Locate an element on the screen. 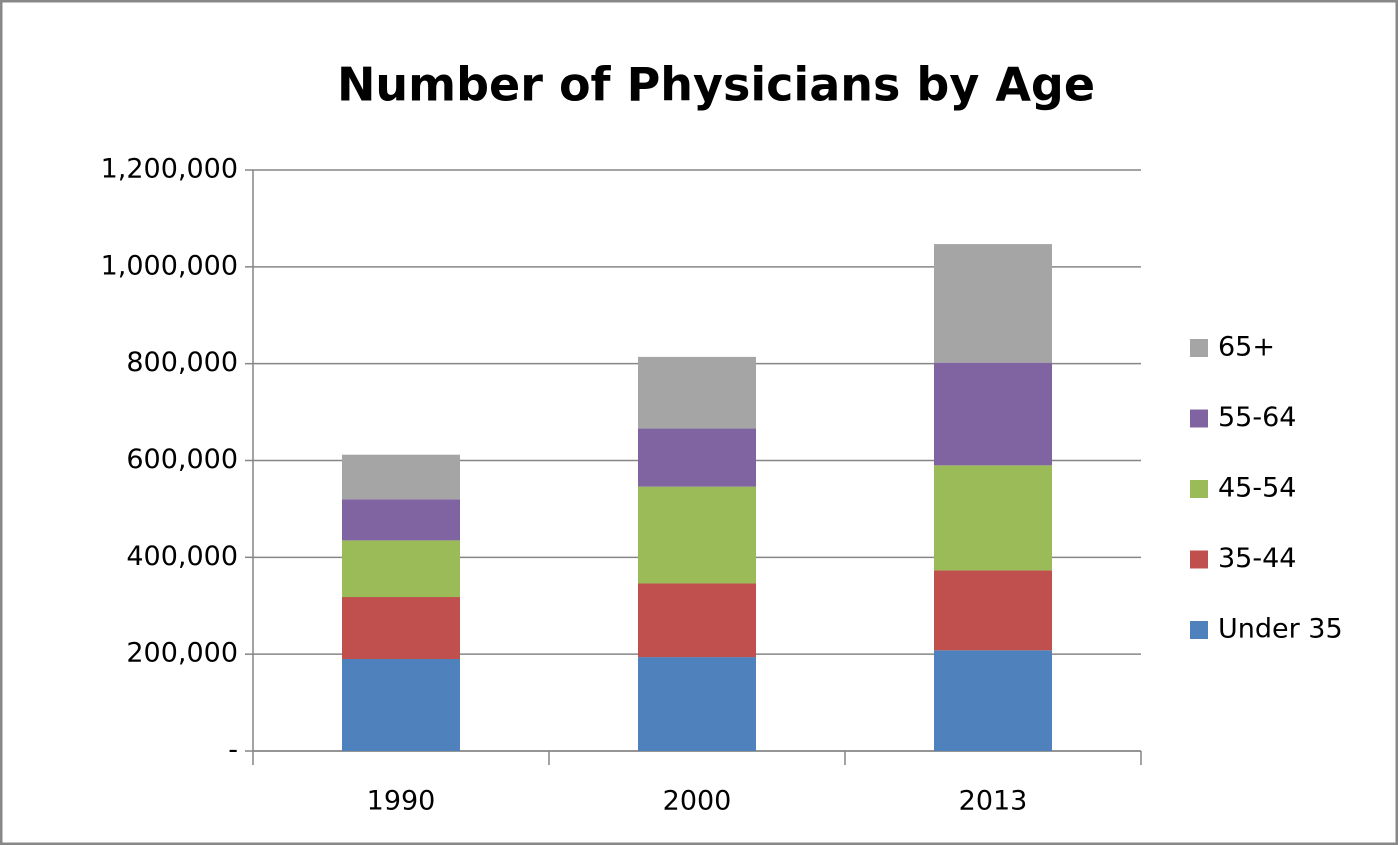  x-tick-label: 1990 is located at coordinates (401, 801).